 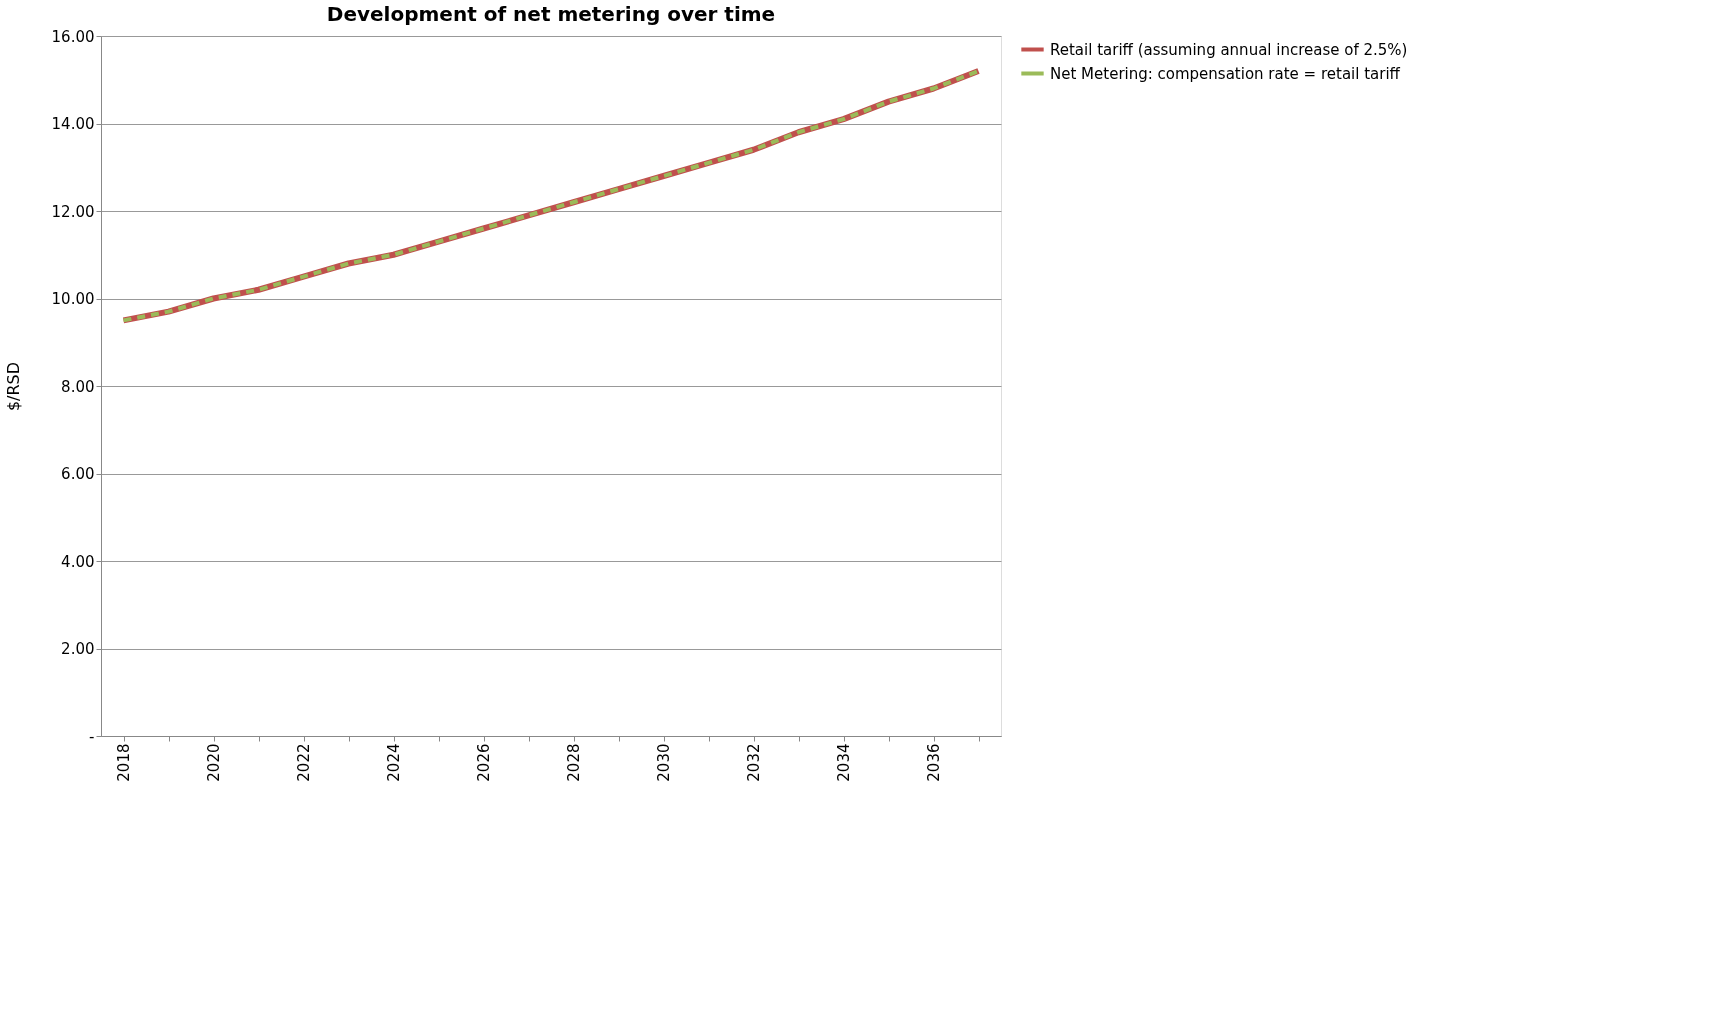 I want to click on y-tick-label: 2.00, so click(x=78, y=649).